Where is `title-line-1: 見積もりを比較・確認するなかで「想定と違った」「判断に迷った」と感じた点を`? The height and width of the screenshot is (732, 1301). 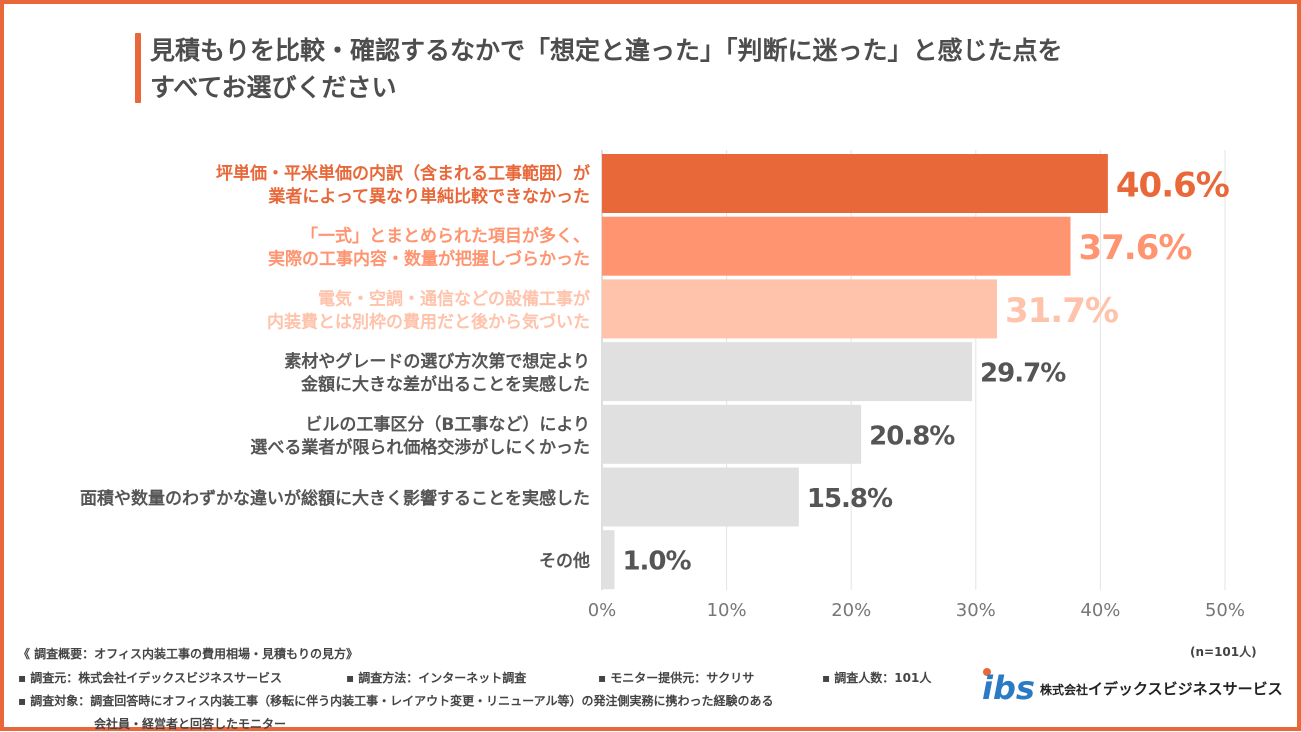 title-line-1: 見積もりを比較・確認するなかで「想定と違った」「判断に迷った」と感じた点を is located at coordinates (606, 50).